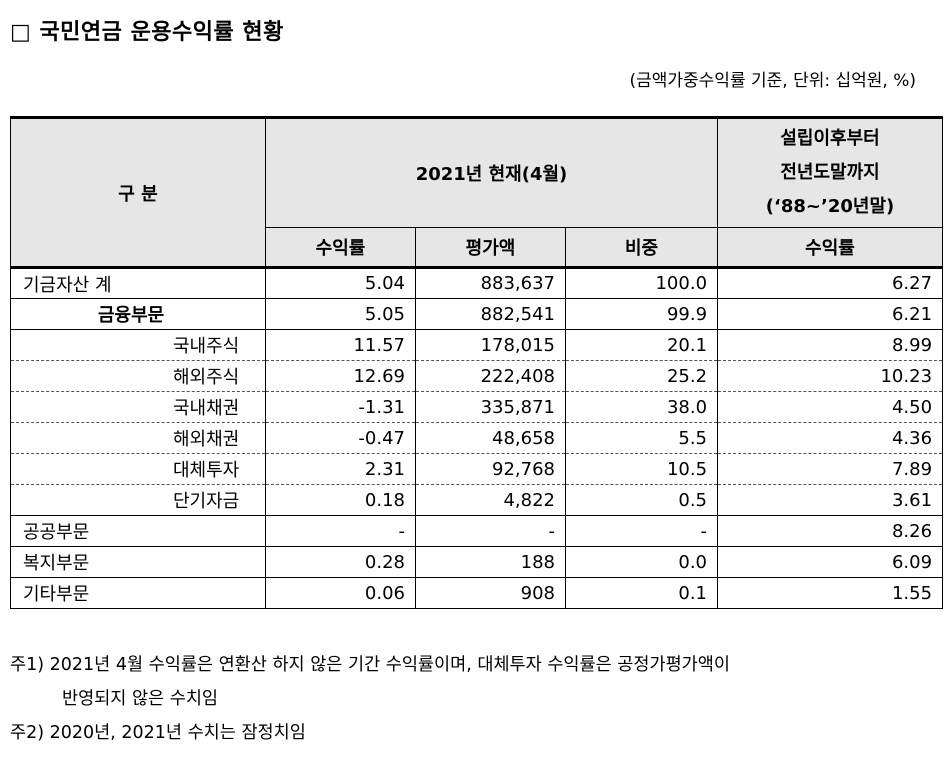  Describe the element at coordinates (490, 438) in the screenshot. I see `row-value: 48,658` at that location.